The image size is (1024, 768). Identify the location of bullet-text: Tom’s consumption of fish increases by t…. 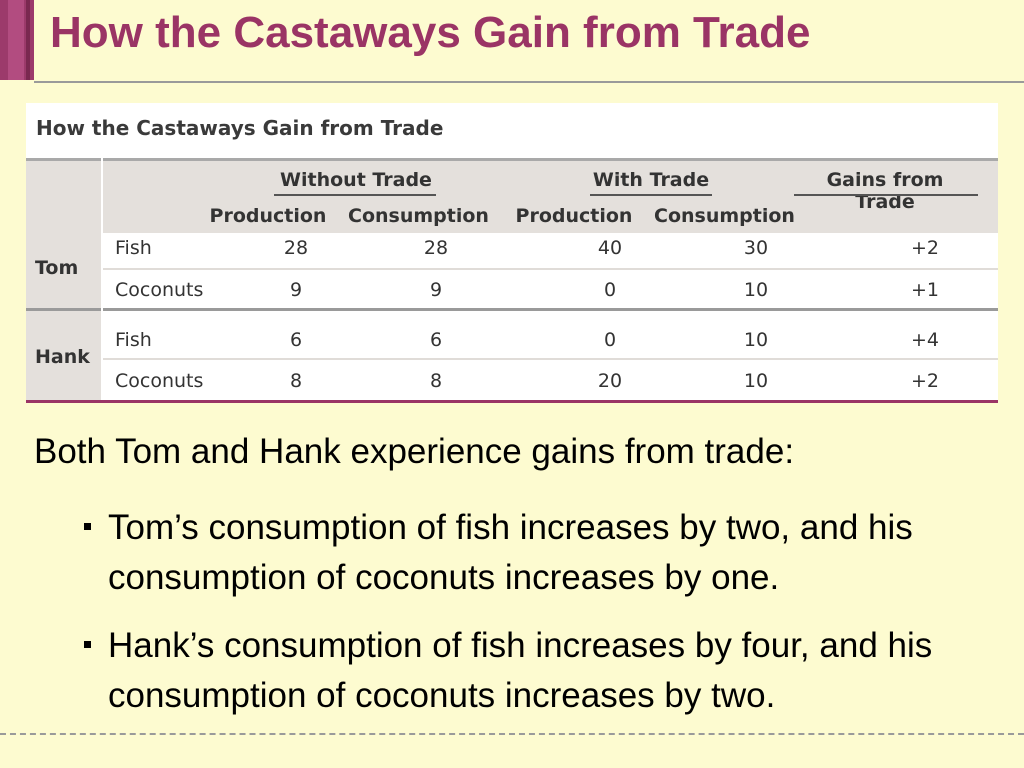
(510, 552).